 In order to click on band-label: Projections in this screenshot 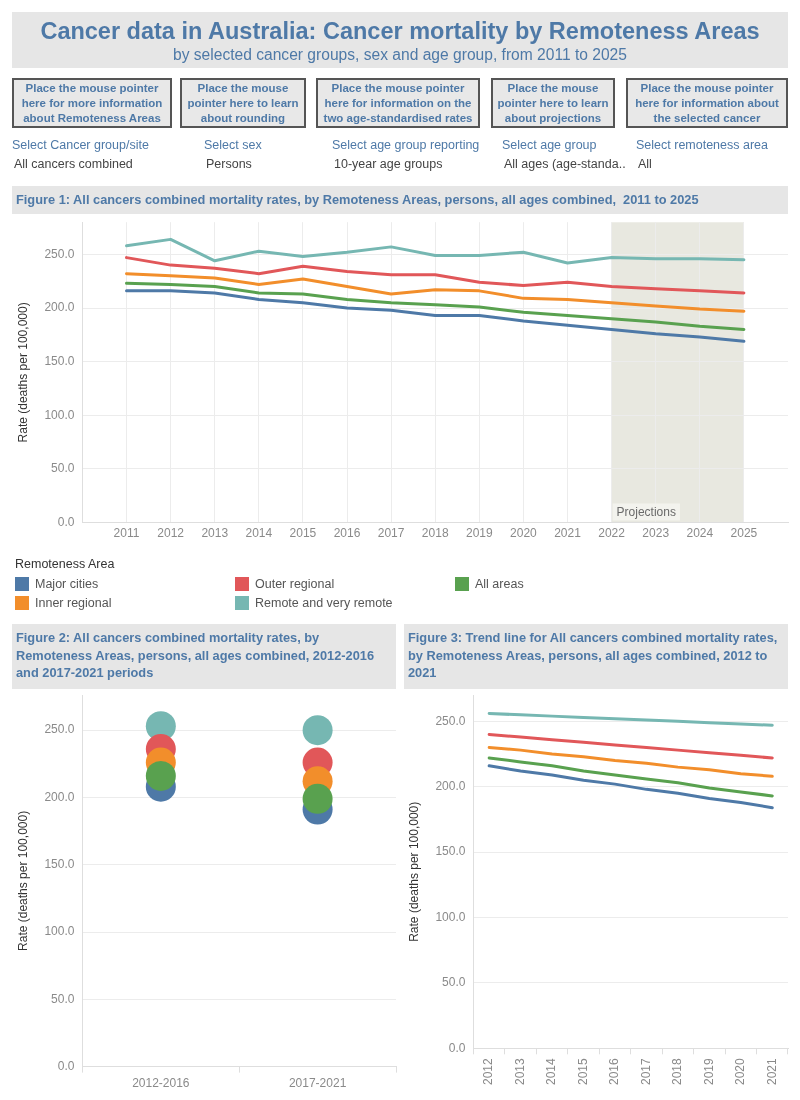, I will do `click(646, 511)`.